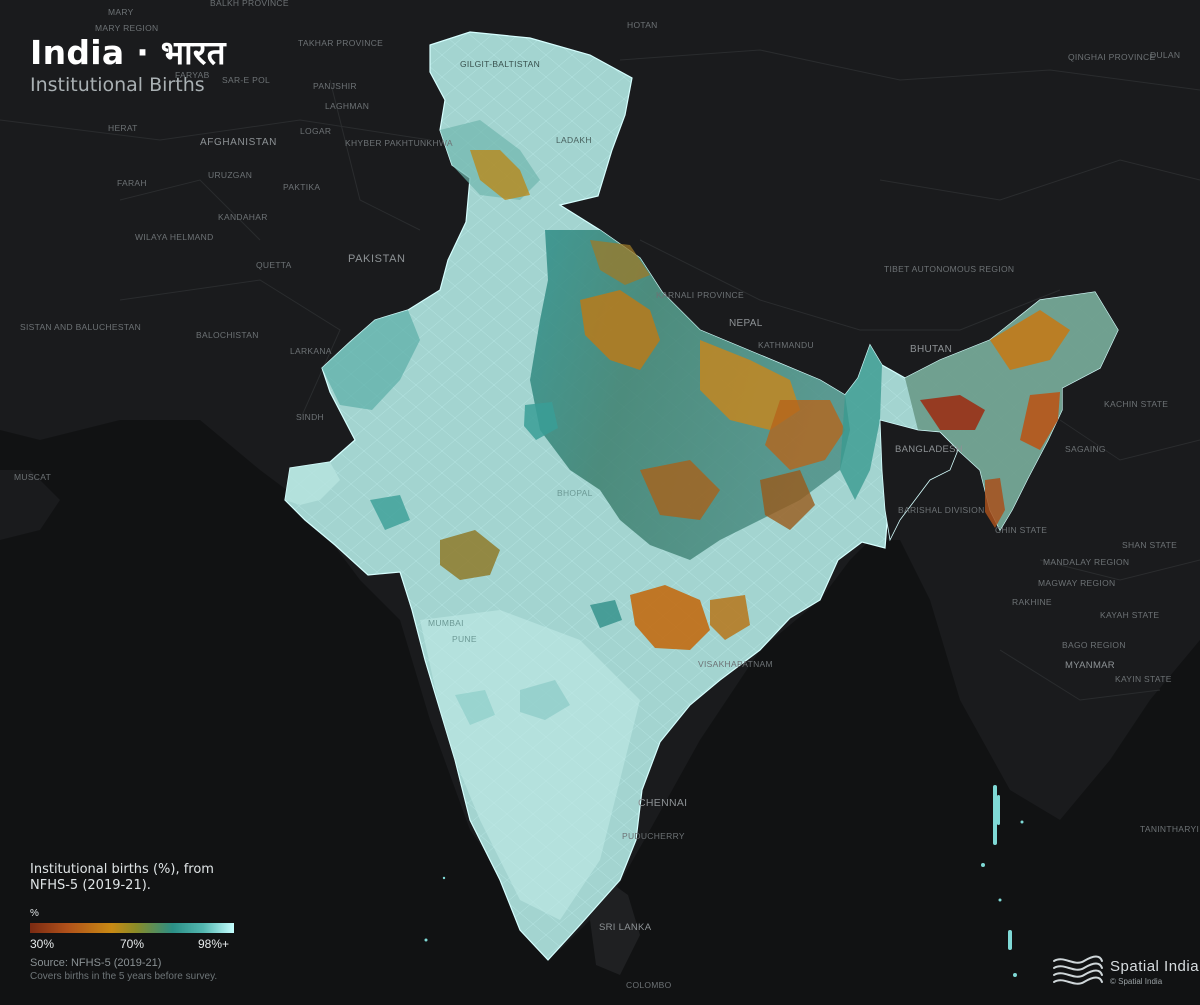 The height and width of the screenshot is (1005, 1200). What do you see at coordinates (312, 483) in the screenshot?
I see `region-gujarat-light` at bounding box center [312, 483].